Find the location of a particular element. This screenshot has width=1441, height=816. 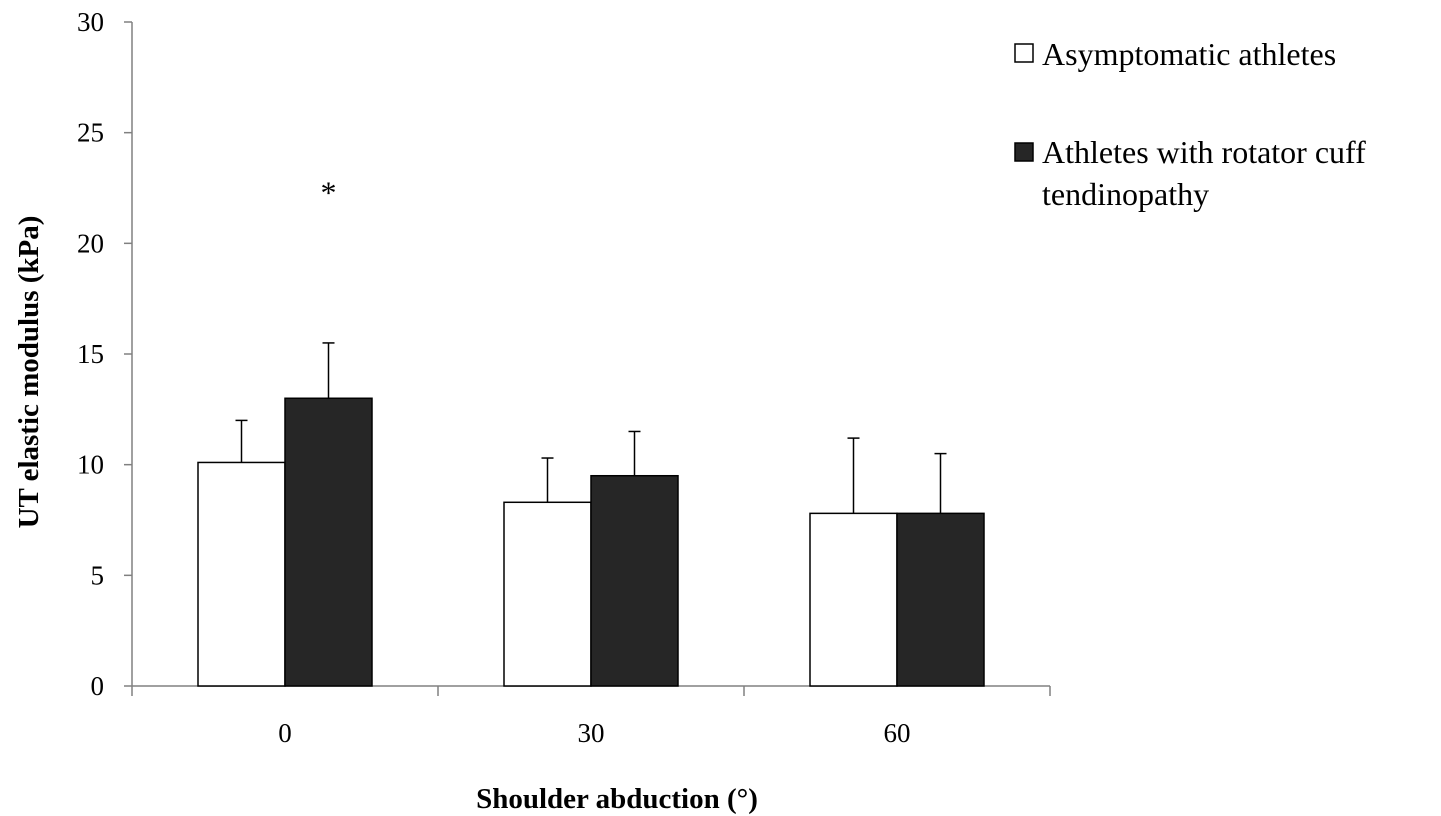

legend-swatch-tendinopathy is located at coordinates (1024, 152).